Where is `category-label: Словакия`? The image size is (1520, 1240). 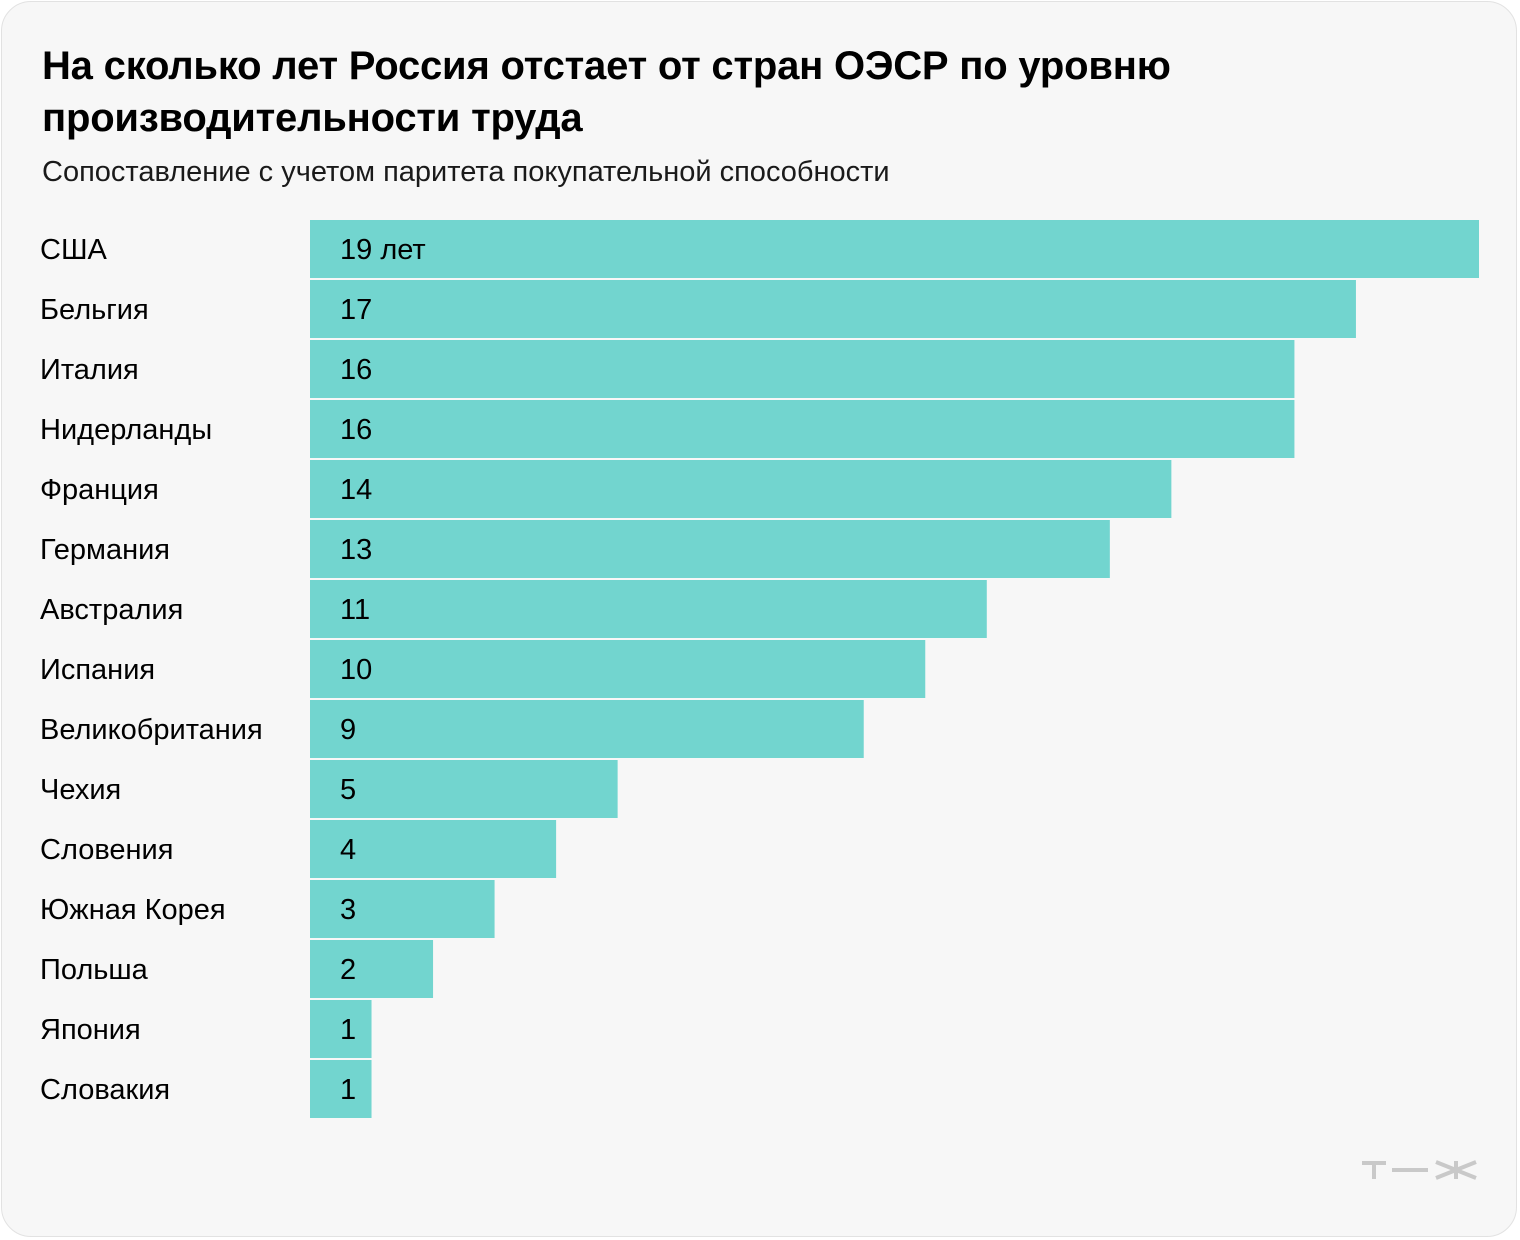
category-label: Словакия is located at coordinates (105, 1090).